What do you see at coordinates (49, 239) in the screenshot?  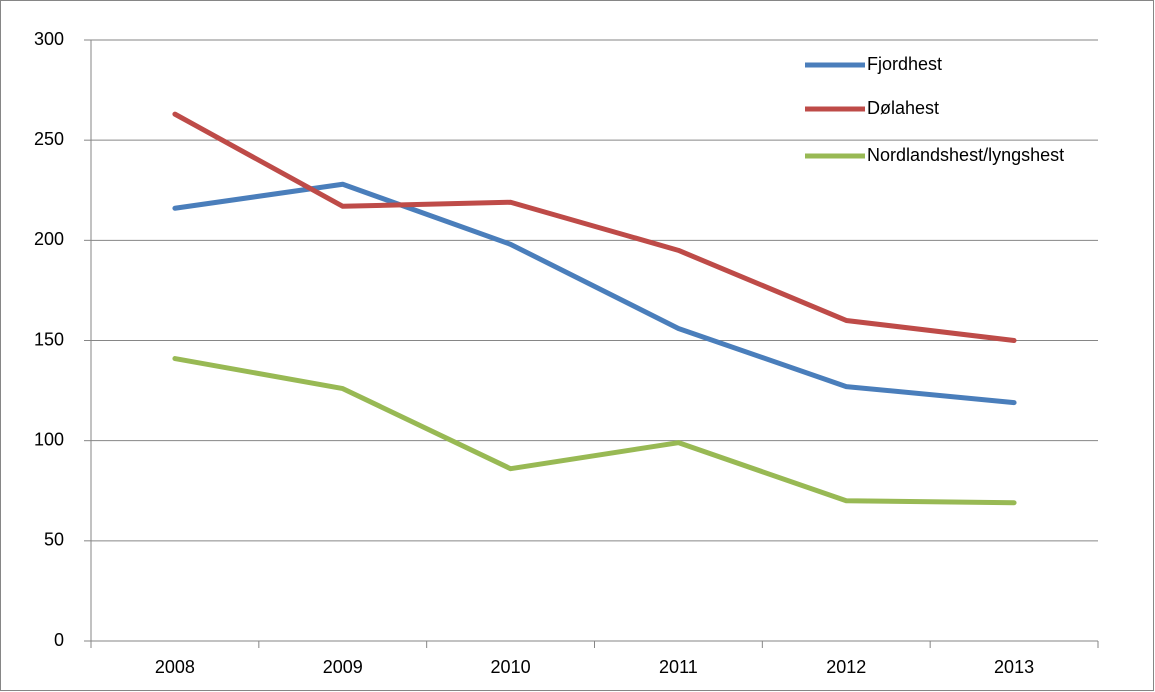 I see `y-tick-label: 200` at bounding box center [49, 239].